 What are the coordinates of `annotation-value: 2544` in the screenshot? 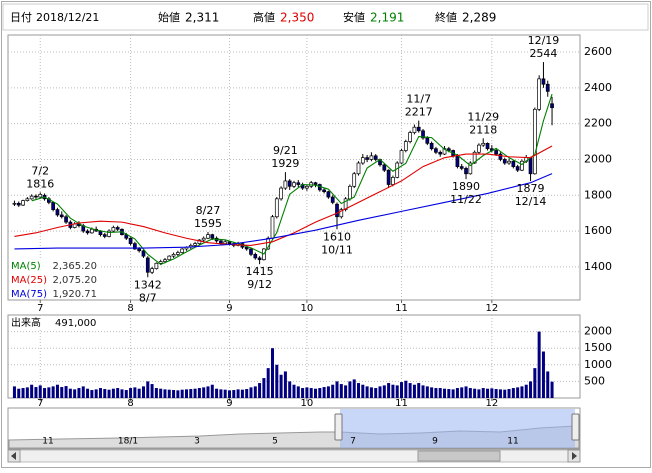 It's located at (543, 53).